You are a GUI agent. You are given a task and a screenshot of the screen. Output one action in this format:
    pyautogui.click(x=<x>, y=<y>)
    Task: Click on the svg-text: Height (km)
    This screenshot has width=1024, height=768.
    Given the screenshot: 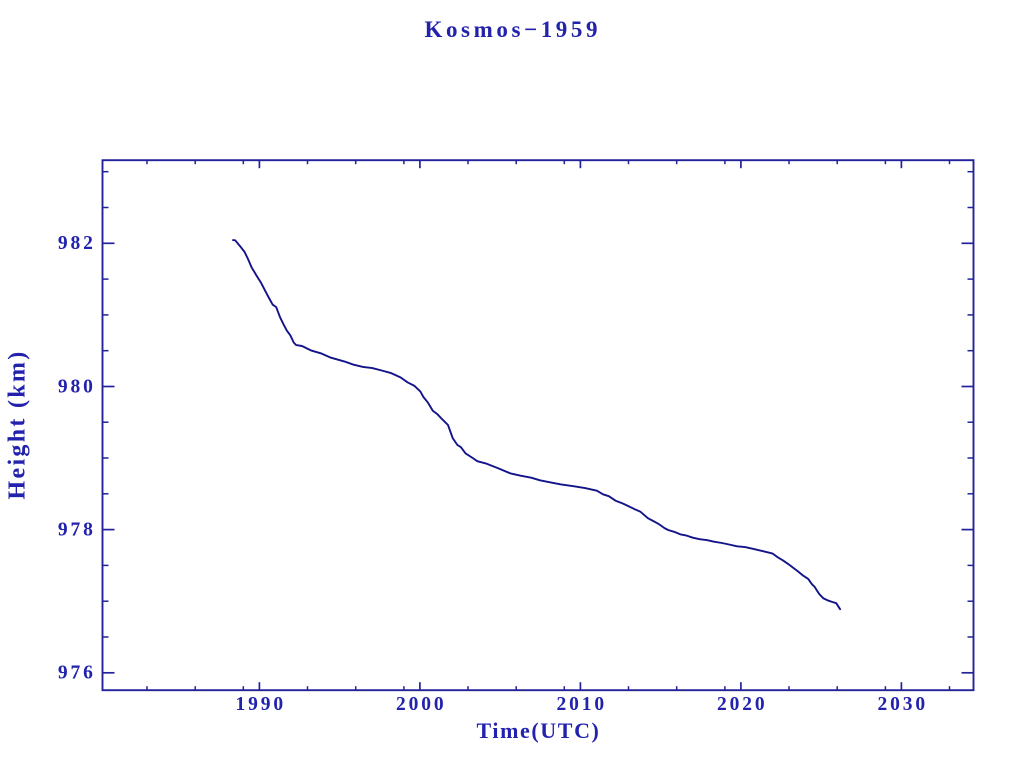 What is the action you would take?
    pyautogui.click(x=18, y=425)
    